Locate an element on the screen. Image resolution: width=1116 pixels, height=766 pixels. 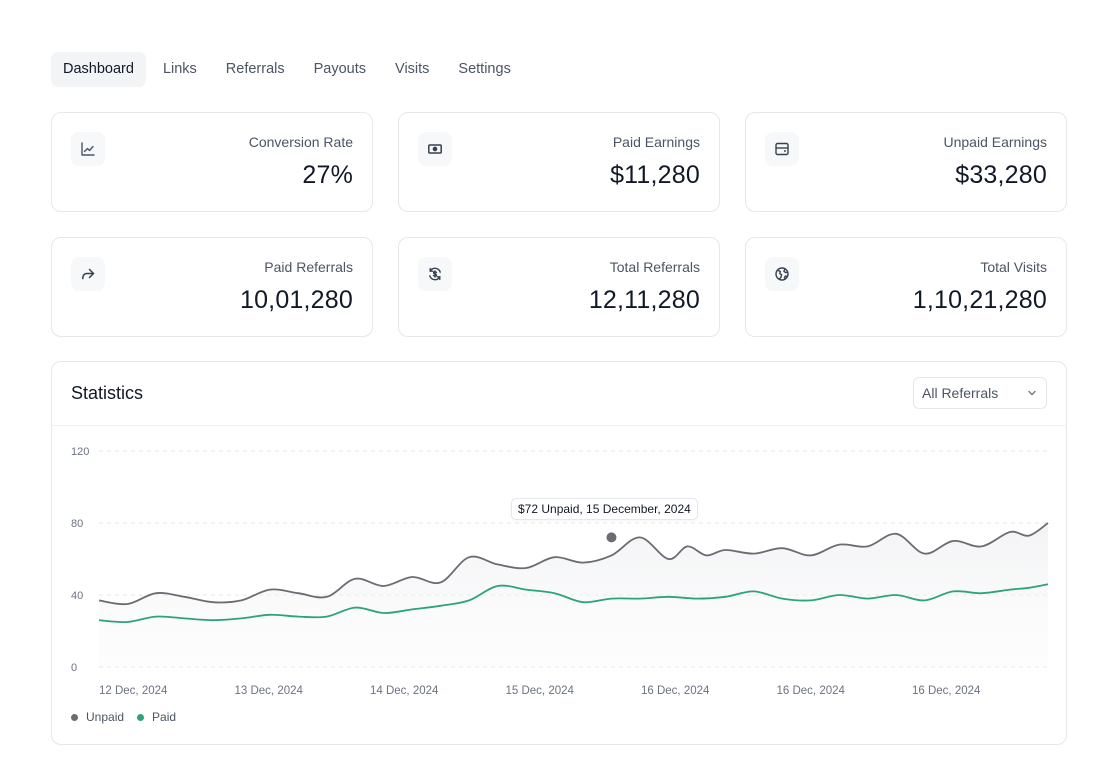
y-tick-label: 40 is located at coordinates (77, 596).